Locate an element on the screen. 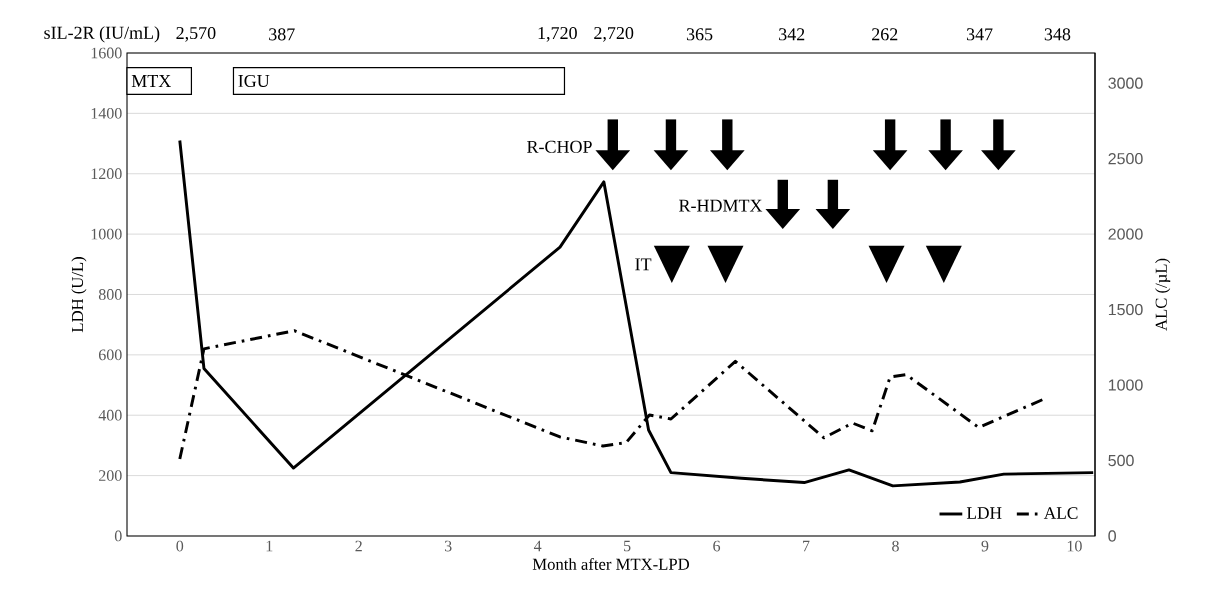 The image size is (1208, 605). x-tick-label: 5 is located at coordinates (627, 546).